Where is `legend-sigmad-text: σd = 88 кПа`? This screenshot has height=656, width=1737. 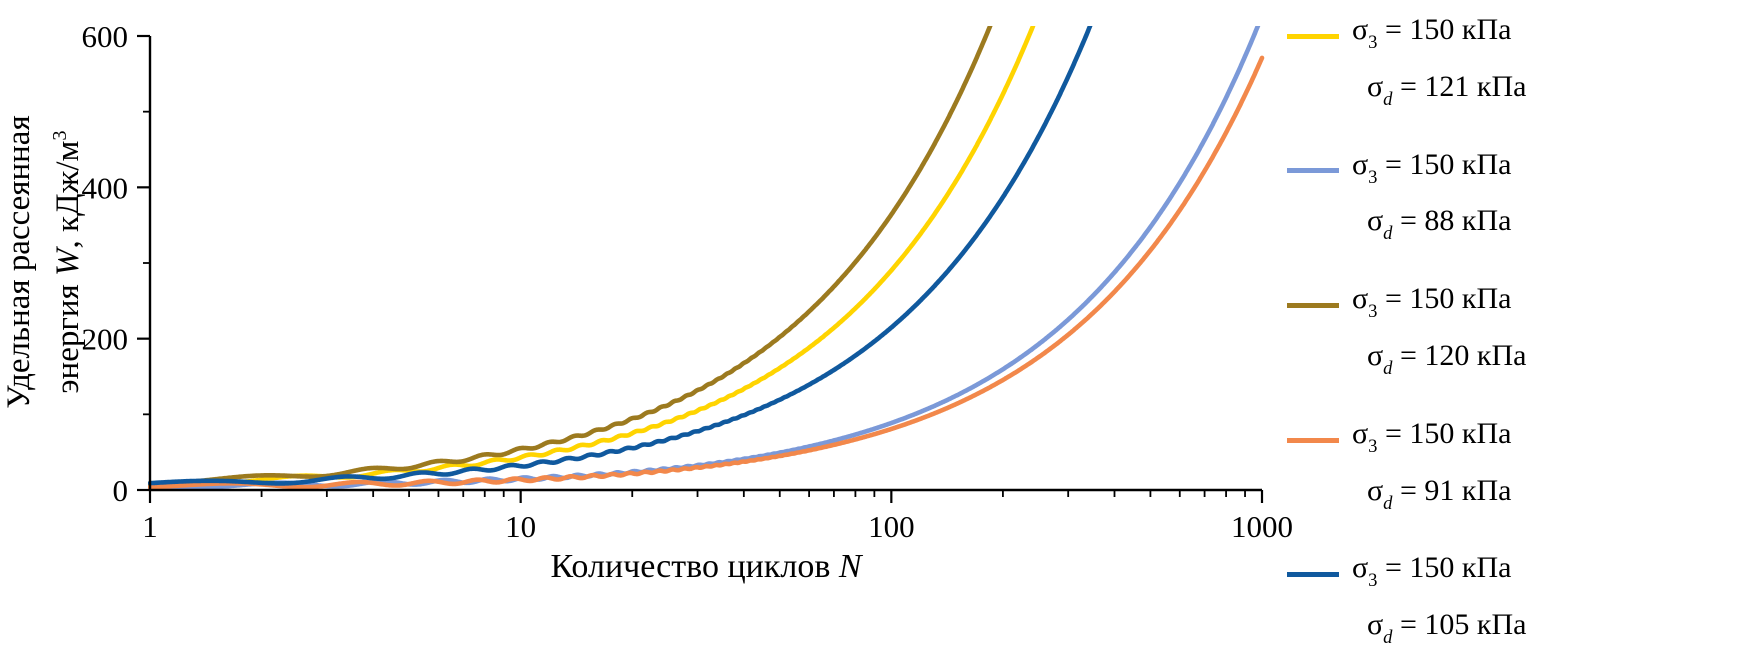 legend-sigmad-text: σd = 88 кПа is located at coordinates (1446, 227).